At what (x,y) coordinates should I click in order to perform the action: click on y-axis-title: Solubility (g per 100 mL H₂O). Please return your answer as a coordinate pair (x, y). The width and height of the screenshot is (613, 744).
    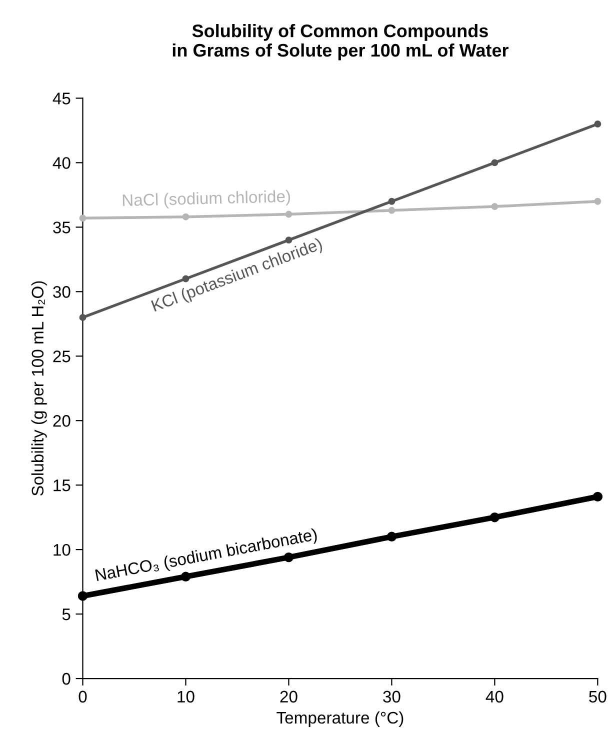
    Looking at the image, I should click on (39, 388).